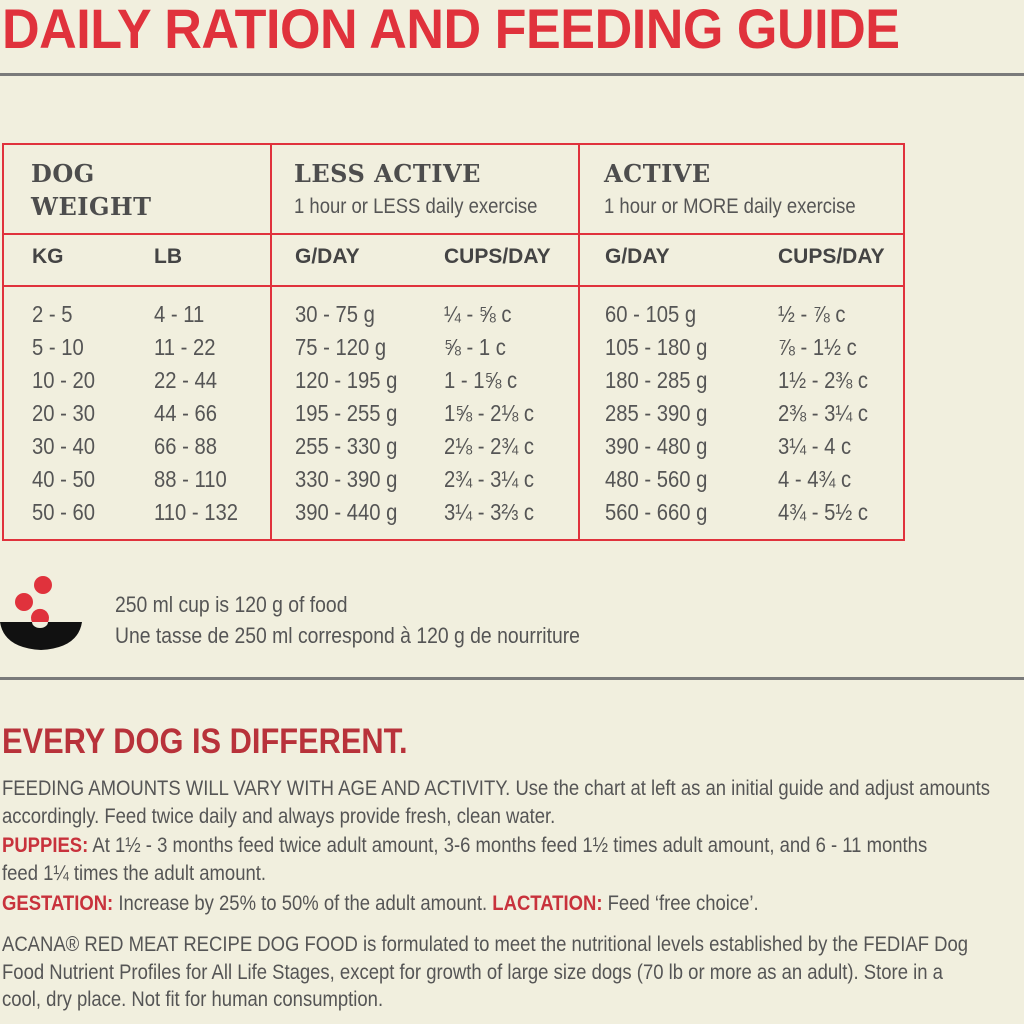 The height and width of the screenshot is (1024, 1024). What do you see at coordinates (231, 604) in the screenshot?
I see `cup-note-english: 250 ml cup is 120 g of food` at bounding box center [231, 604].